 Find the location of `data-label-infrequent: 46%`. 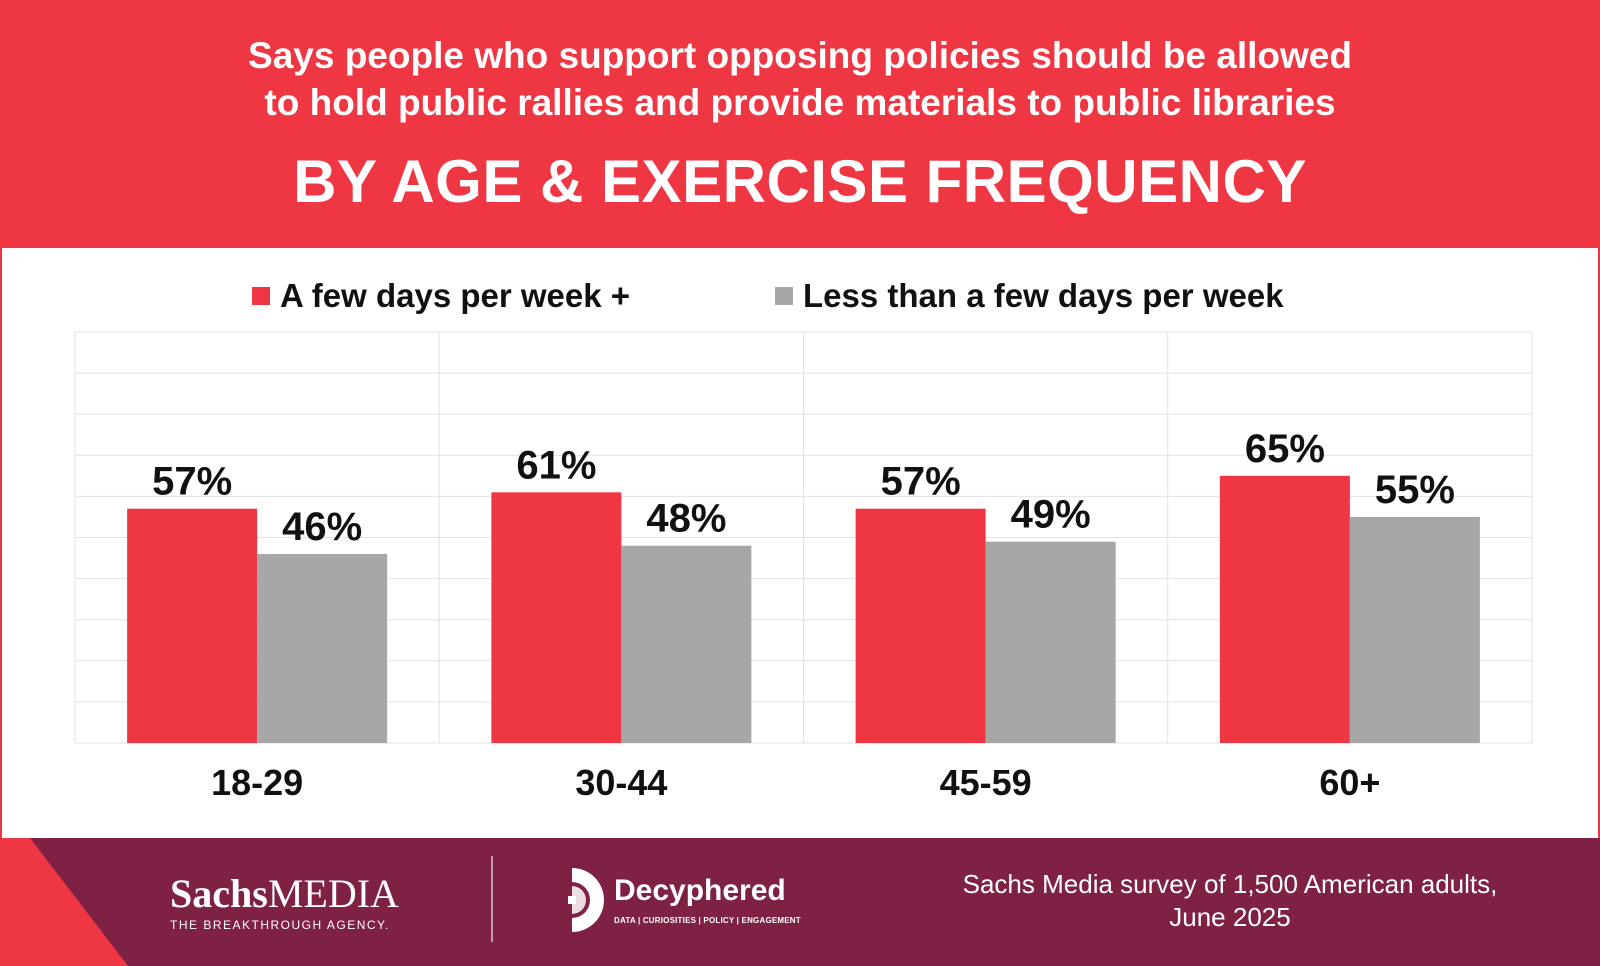

data-label-infrequent: 46% is located at coordinates (322, 527).